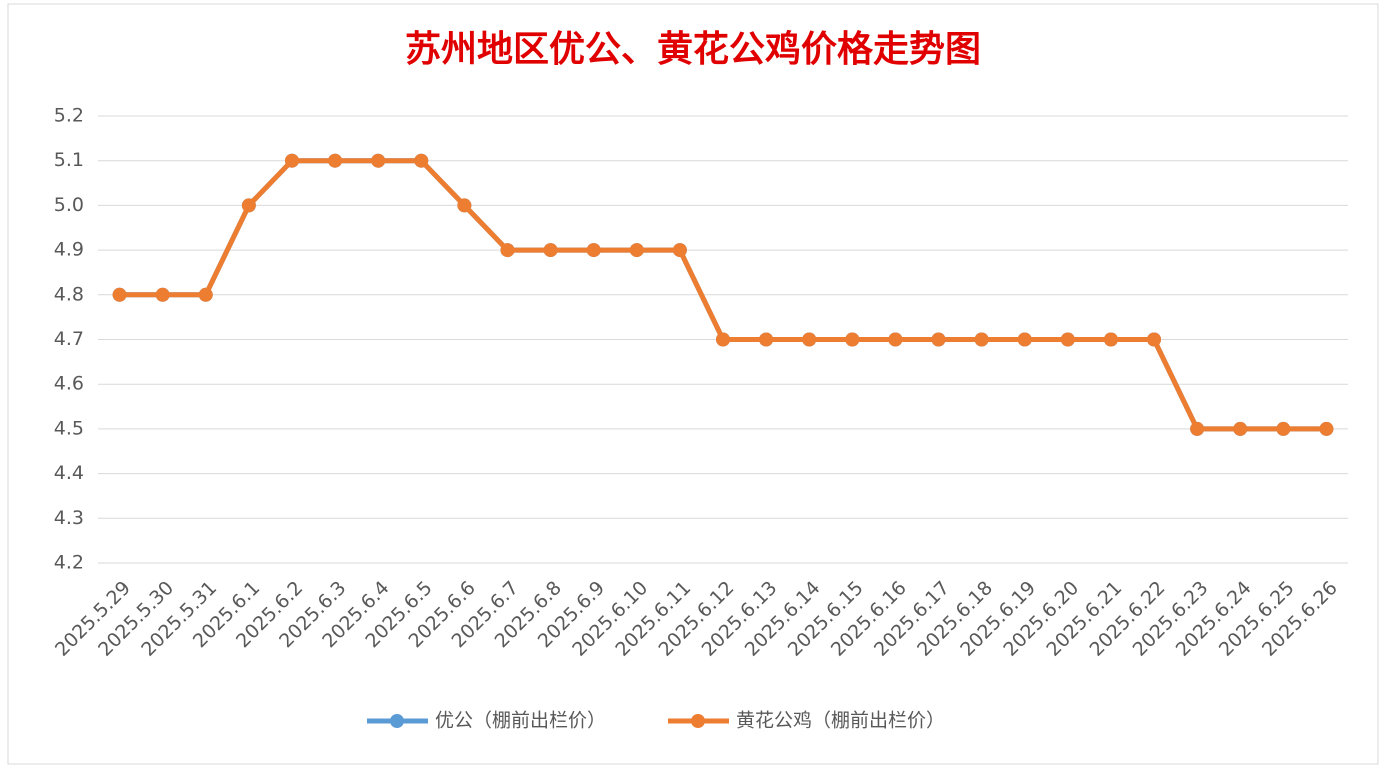  What do you see at coordinates (69, 384) in the screenshot?
I see `y-tick-label: 4.6` at bounding box center [69, 384].